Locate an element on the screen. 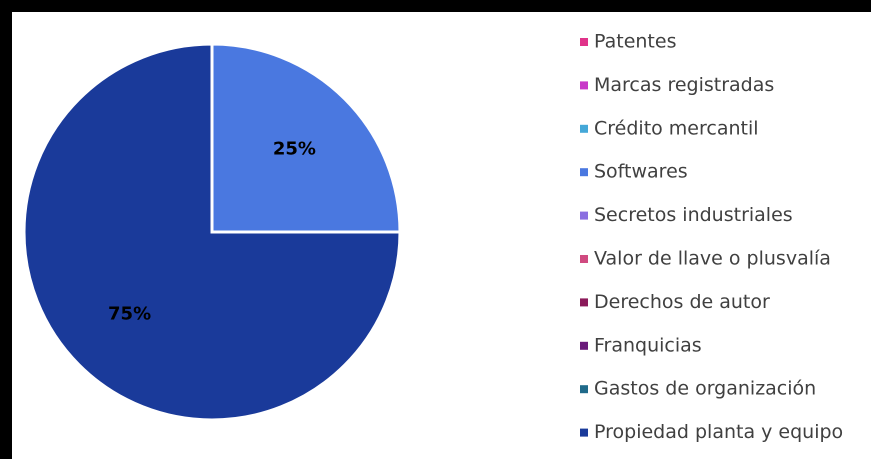 Image resolution: width=871 pixels, height=459 pixels. data-label: 25% is located at coordinates (294, 149).